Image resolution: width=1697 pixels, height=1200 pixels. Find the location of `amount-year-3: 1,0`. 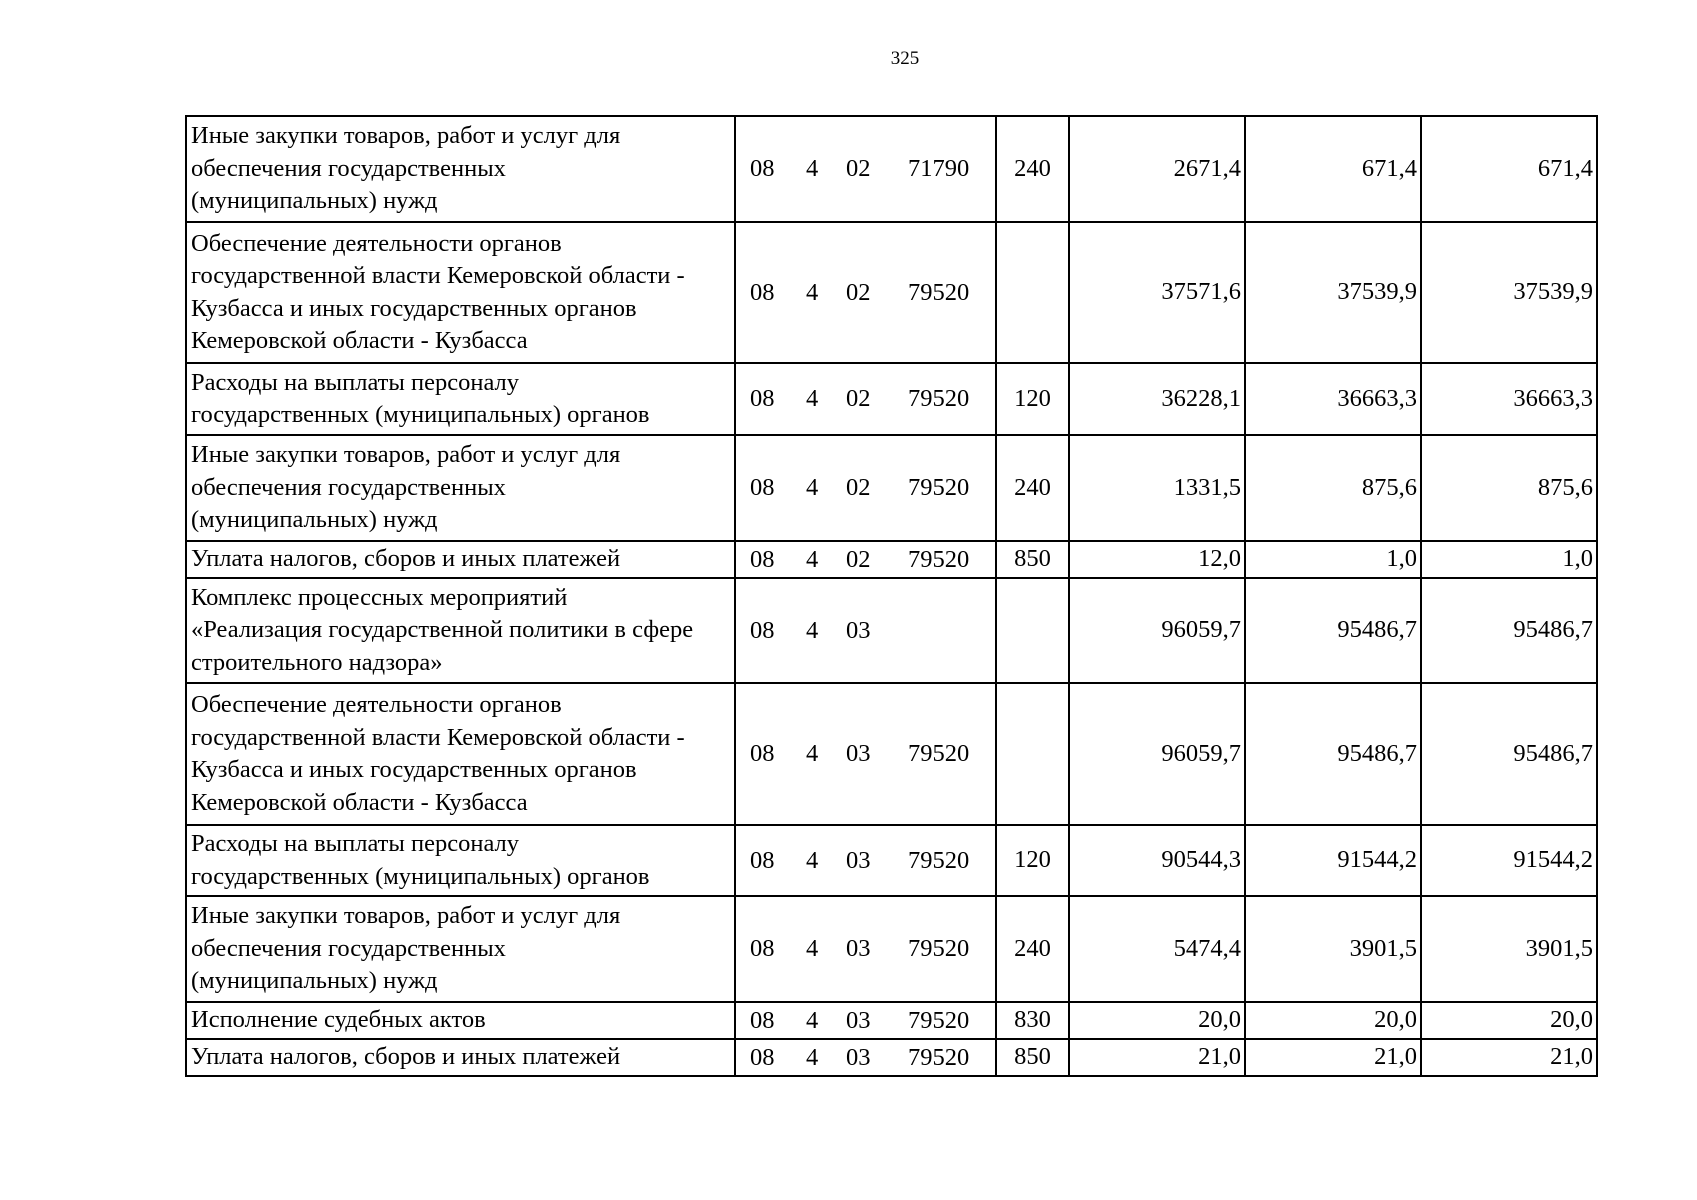

amount-year-3: 1,0 is located at coordinates (1509, 559).